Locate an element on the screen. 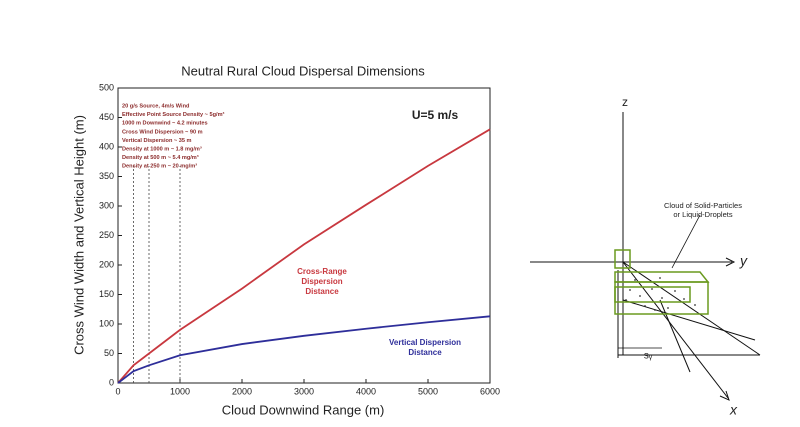 Image resolution: width=800 pixels, height=427 pixels. chart-title: Neutral Rural Cloud Dispersal Dimensions is located at coordinates (303, 70).